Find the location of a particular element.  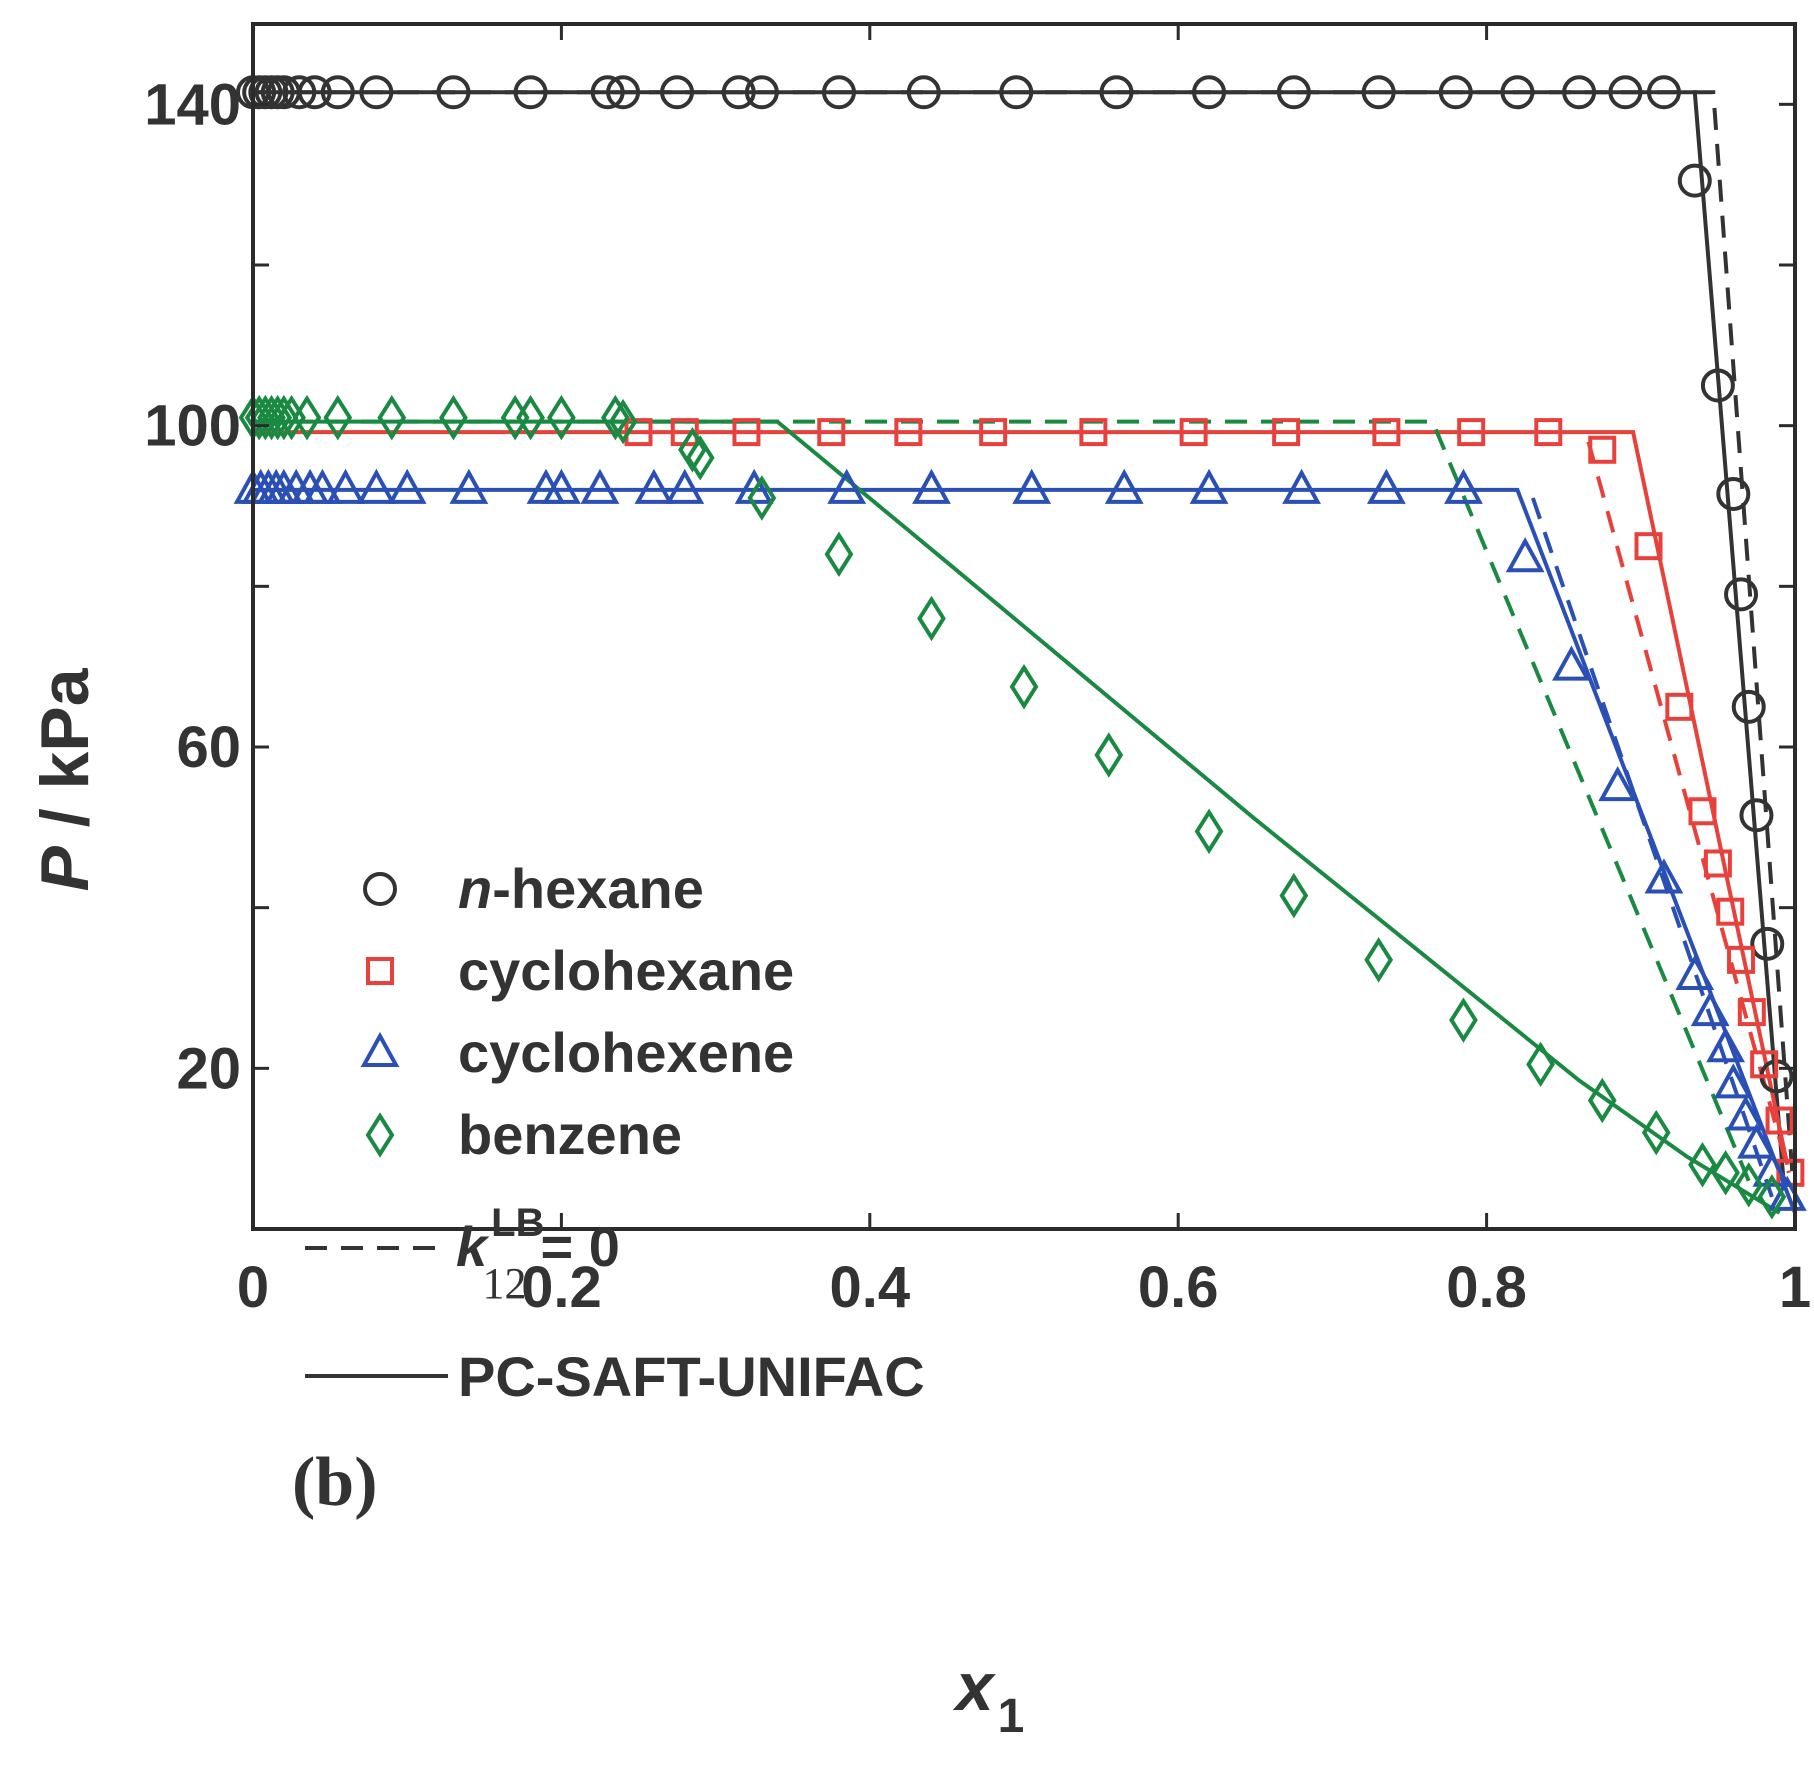

x-axis-title: x1 is located at coordinates (989, 1696).